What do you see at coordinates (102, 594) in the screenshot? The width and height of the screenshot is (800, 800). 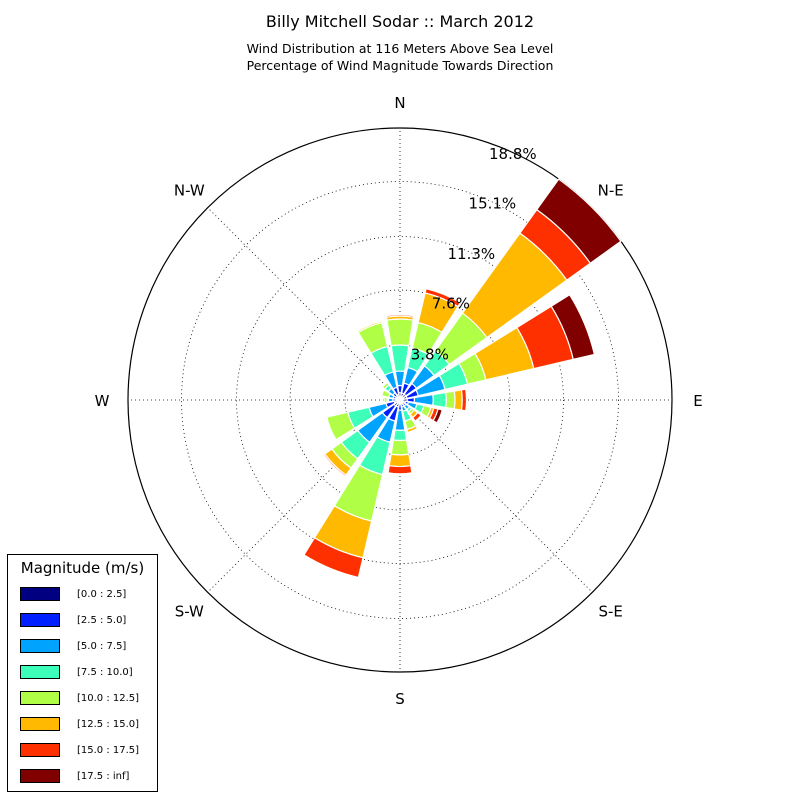 I see `legend-label: [0.0 : 2.5]` at bounding box center [102, 594].